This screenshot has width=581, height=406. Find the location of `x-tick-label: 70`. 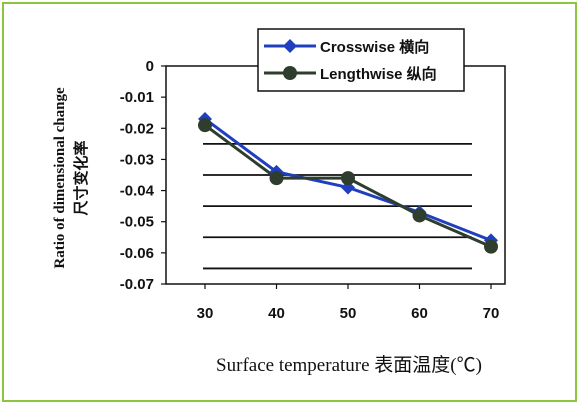

x-tick-label: 70 is located at coordinates (491, 313).